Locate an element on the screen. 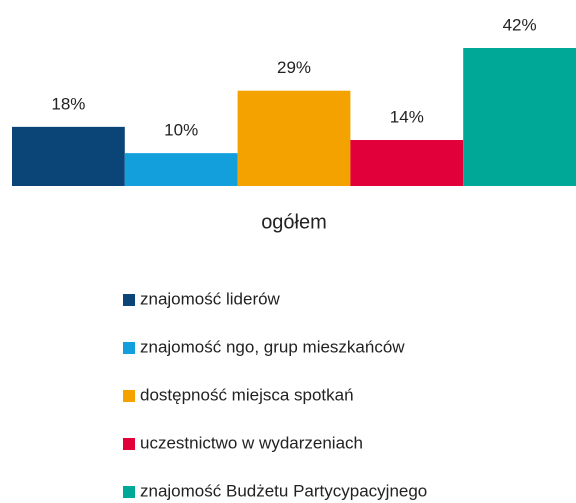 The height and width of the screenshot is (503, 576). data-label: 14% is located at coordinates (407, 116).